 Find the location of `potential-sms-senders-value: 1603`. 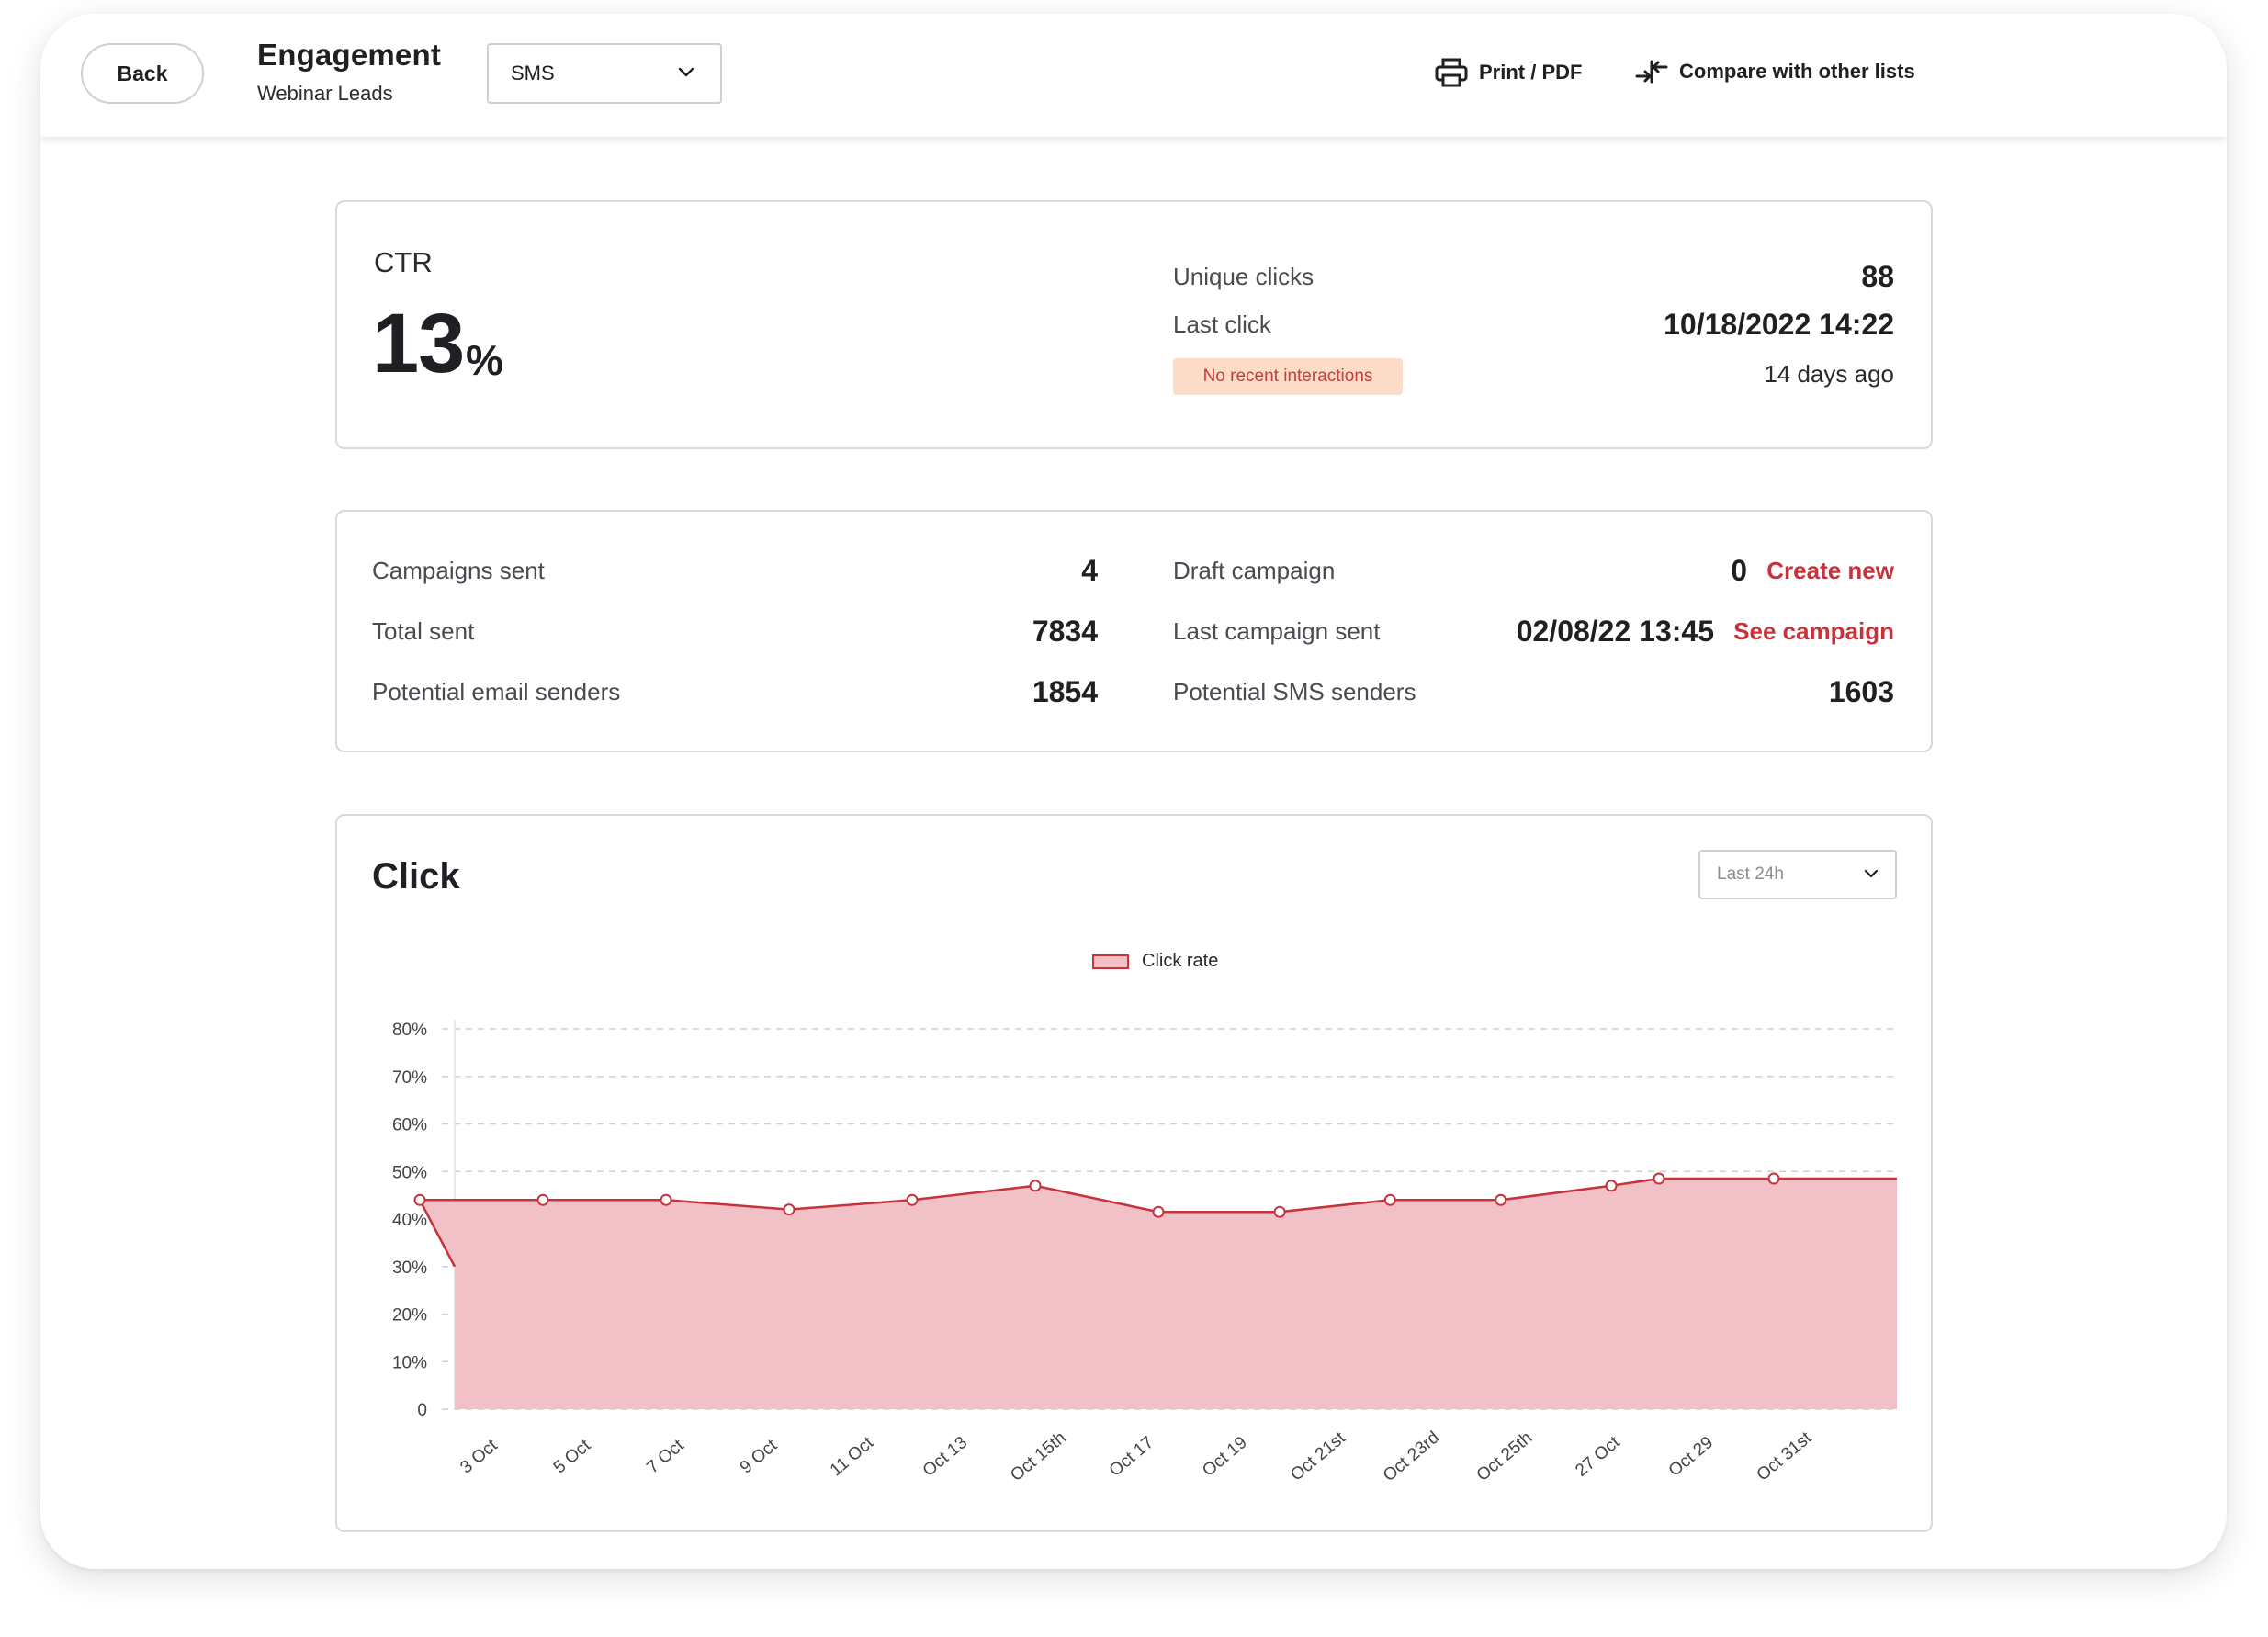

potential-sms-senders-value: 1603 is located at coordinates (1861, 692).